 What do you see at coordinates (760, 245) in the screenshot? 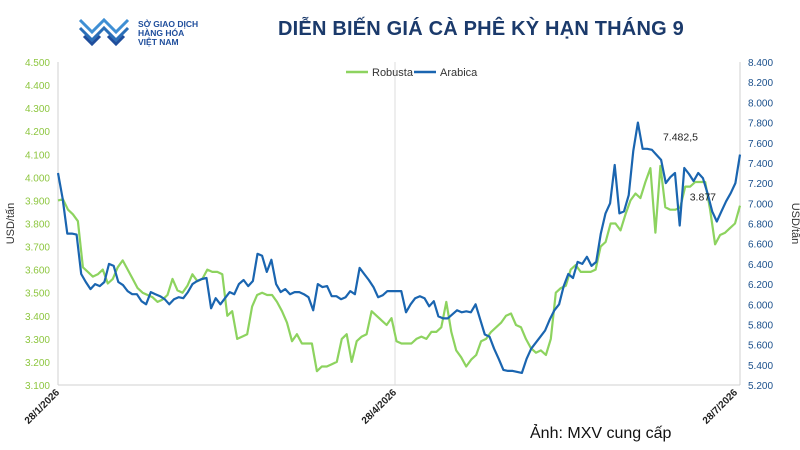
I see `right-tick-label: 6.600` at bounding box center [760, 245].